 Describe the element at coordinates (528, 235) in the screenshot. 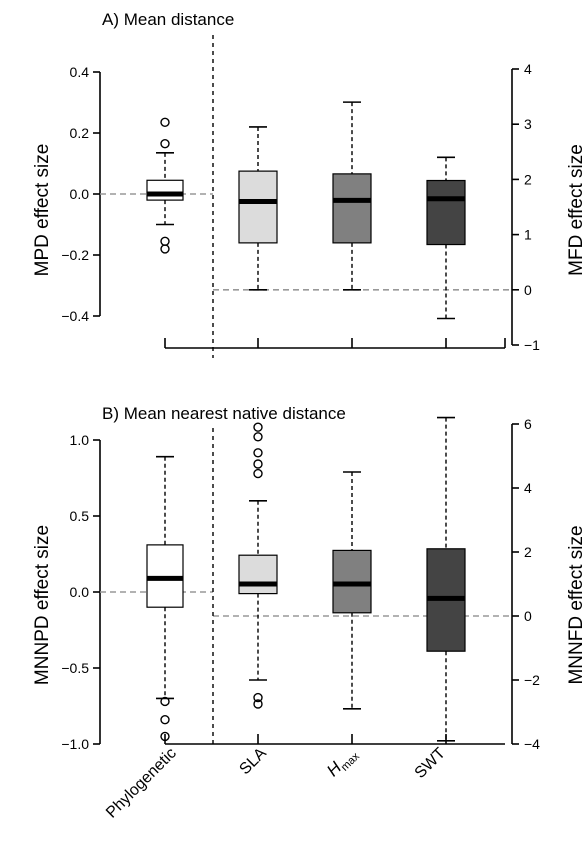

I see `panel-a-right-tick-label: 1` at that location.